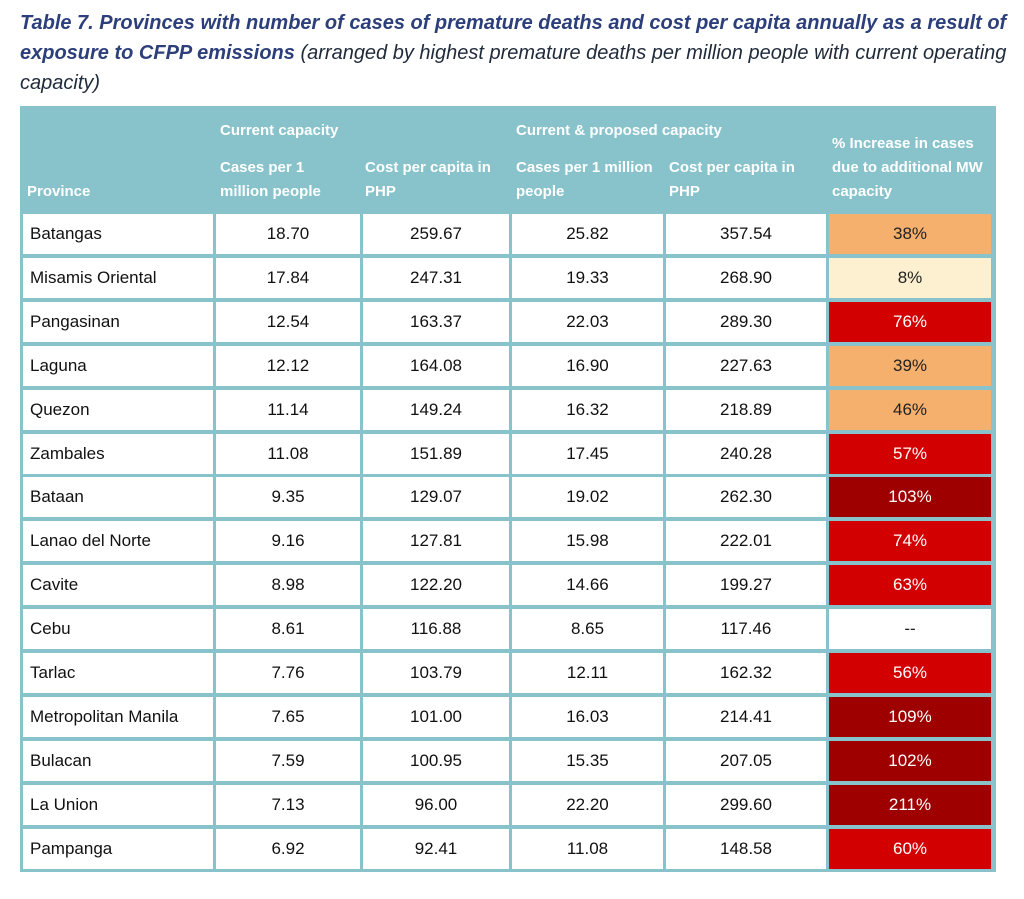  I want to click on cell-increase: 76%, so click(910, 322).